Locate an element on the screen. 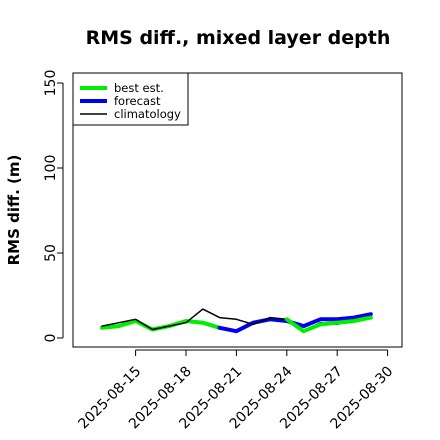  legend-box is located at coordinates (130, 99).